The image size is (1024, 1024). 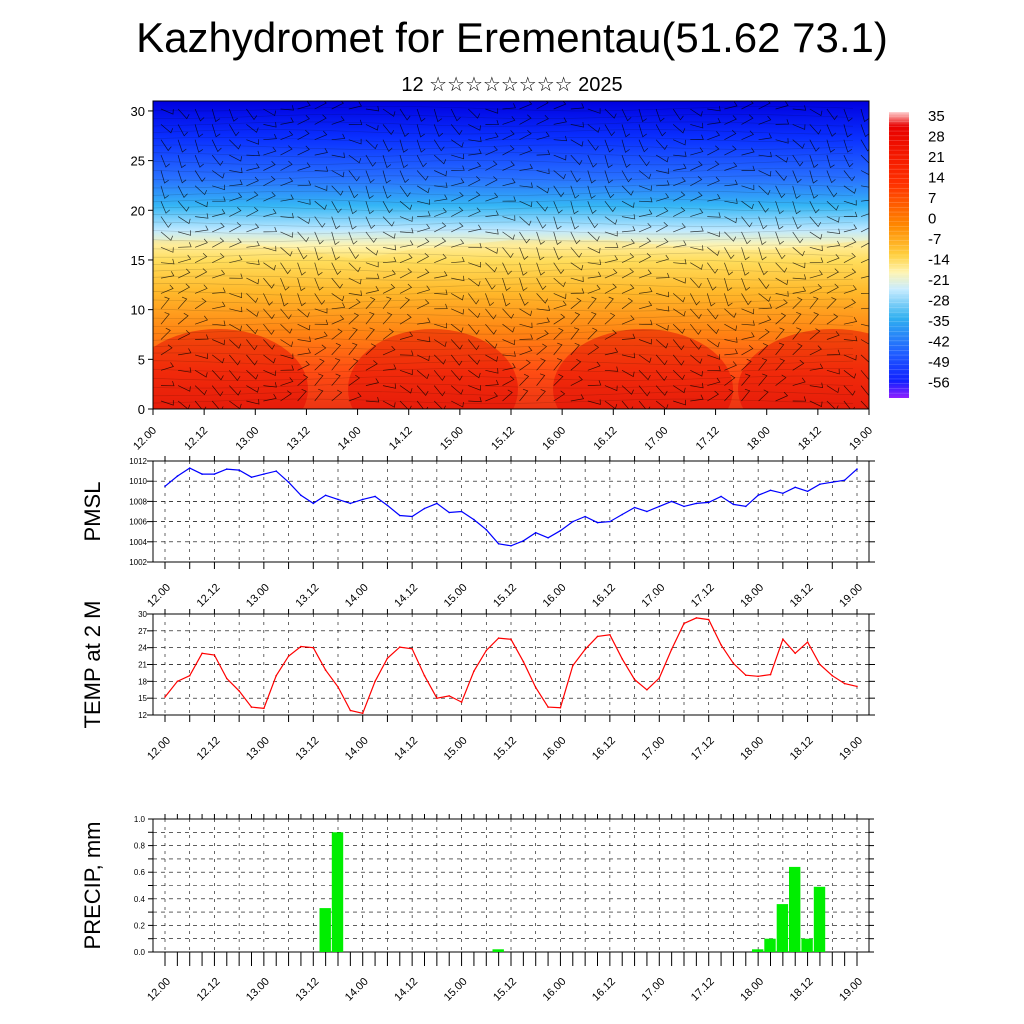 What do you see at coordinates (456, 596) in the screenshot?
I see `x-tick-label: 15.00` at bounding box center [456, 596].